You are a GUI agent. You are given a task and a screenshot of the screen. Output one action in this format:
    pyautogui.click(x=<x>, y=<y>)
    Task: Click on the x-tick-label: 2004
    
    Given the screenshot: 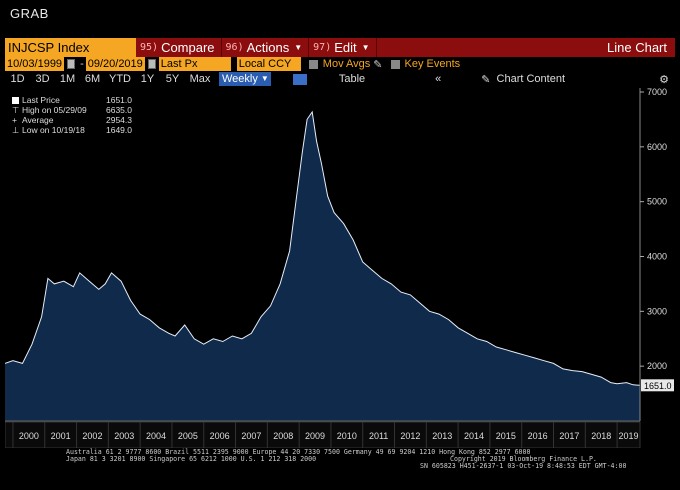 What is the action you would take?
    pyautogui.click(x=156, y=436)
    